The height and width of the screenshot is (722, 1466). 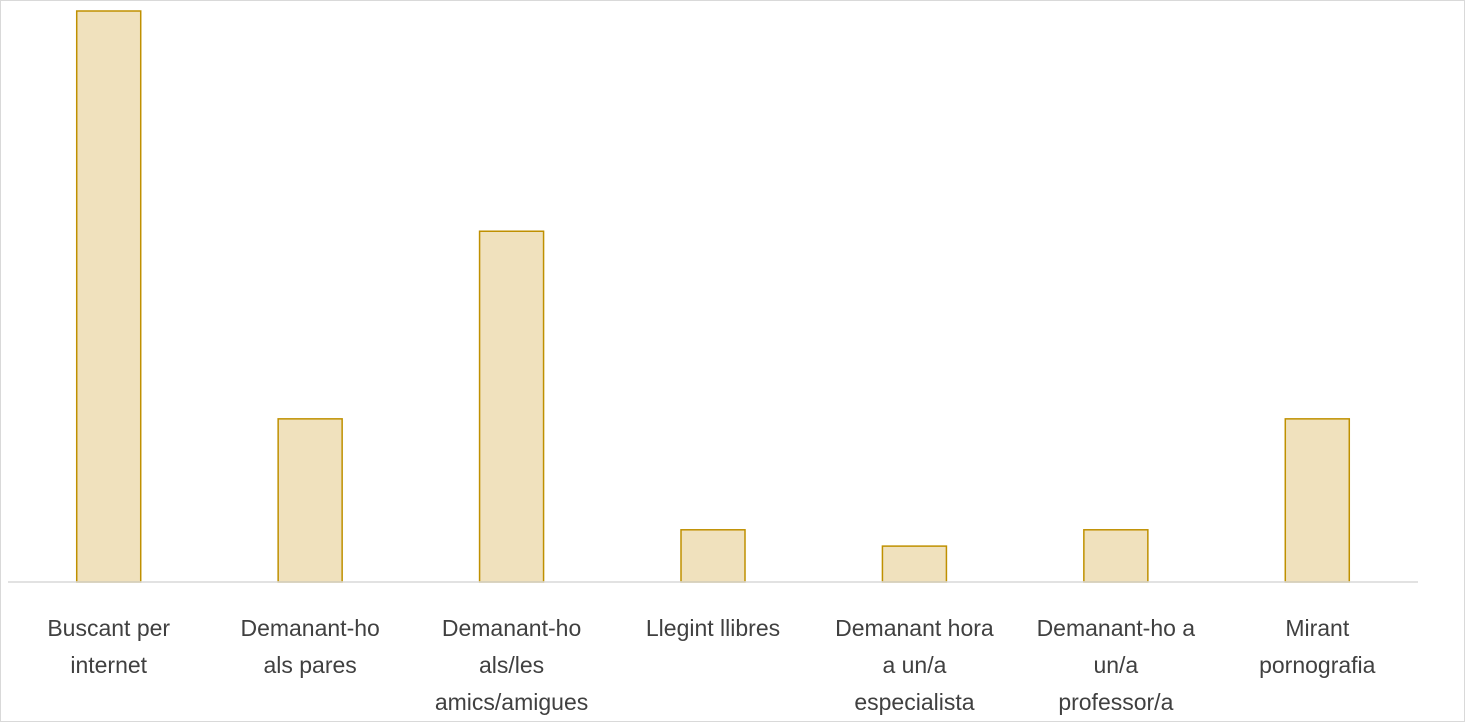 What do you see at coordinates (1116, 665) in the screenshot?
I see `x-tick-label: Demanant-ho a un/a professor/a` at bounding box center [1116, 665].